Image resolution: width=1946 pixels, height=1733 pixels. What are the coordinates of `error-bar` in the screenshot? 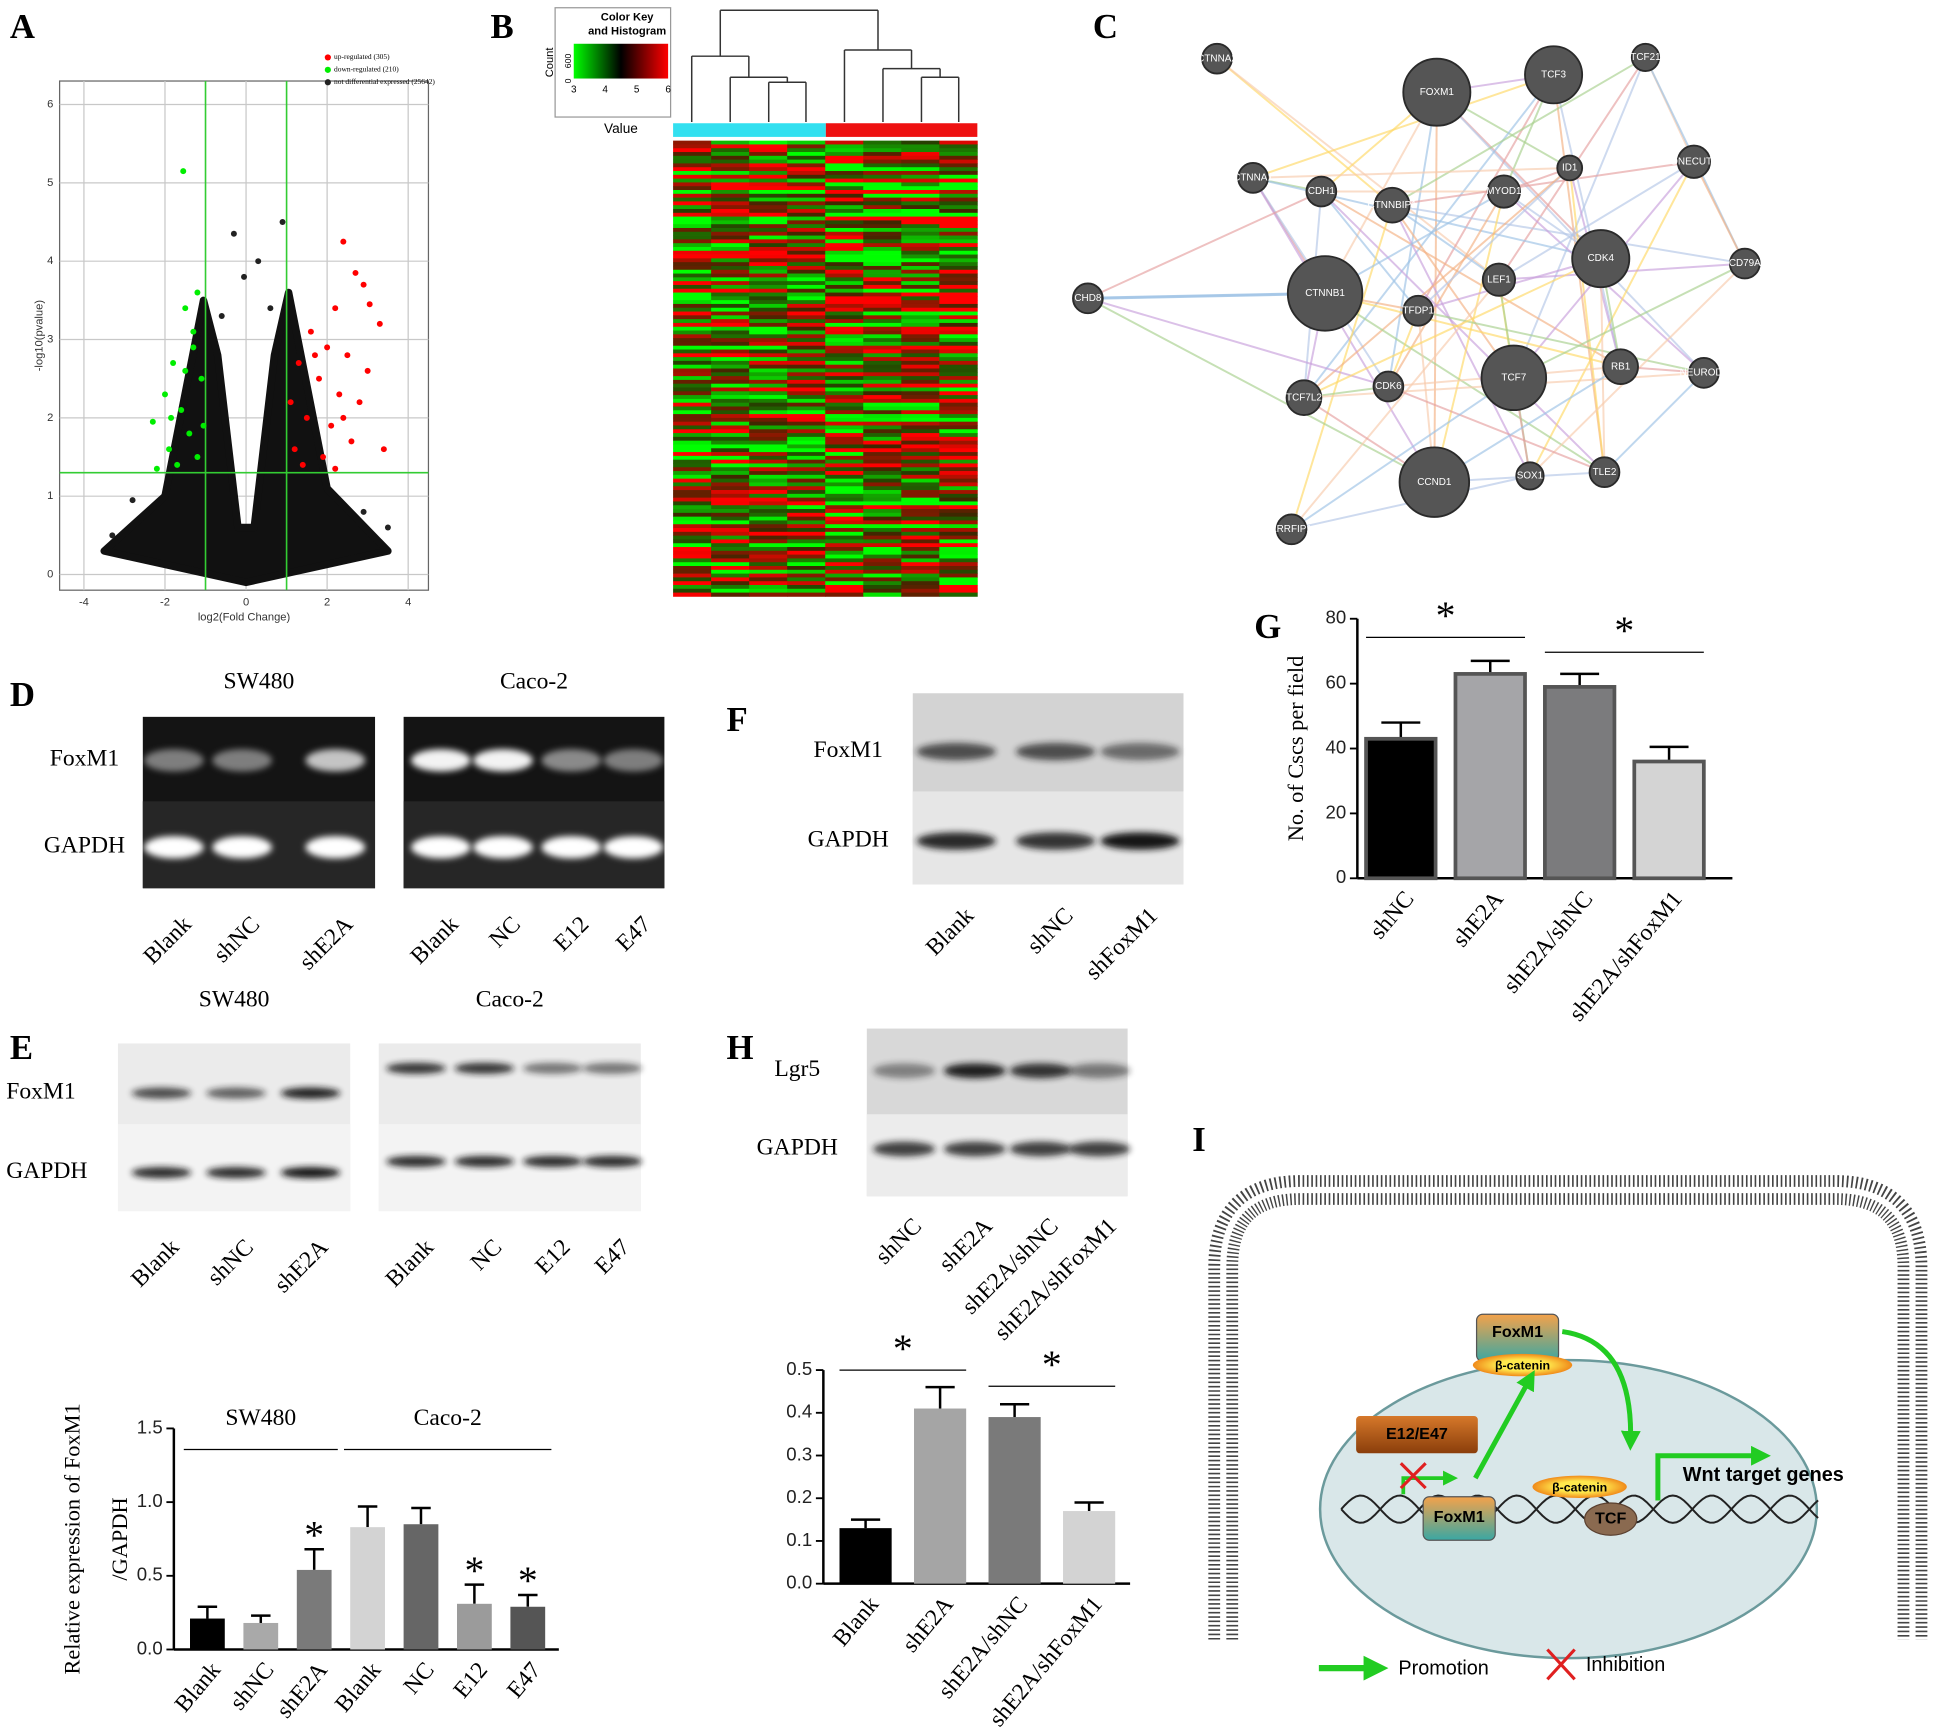 It's located at (367, 1516).